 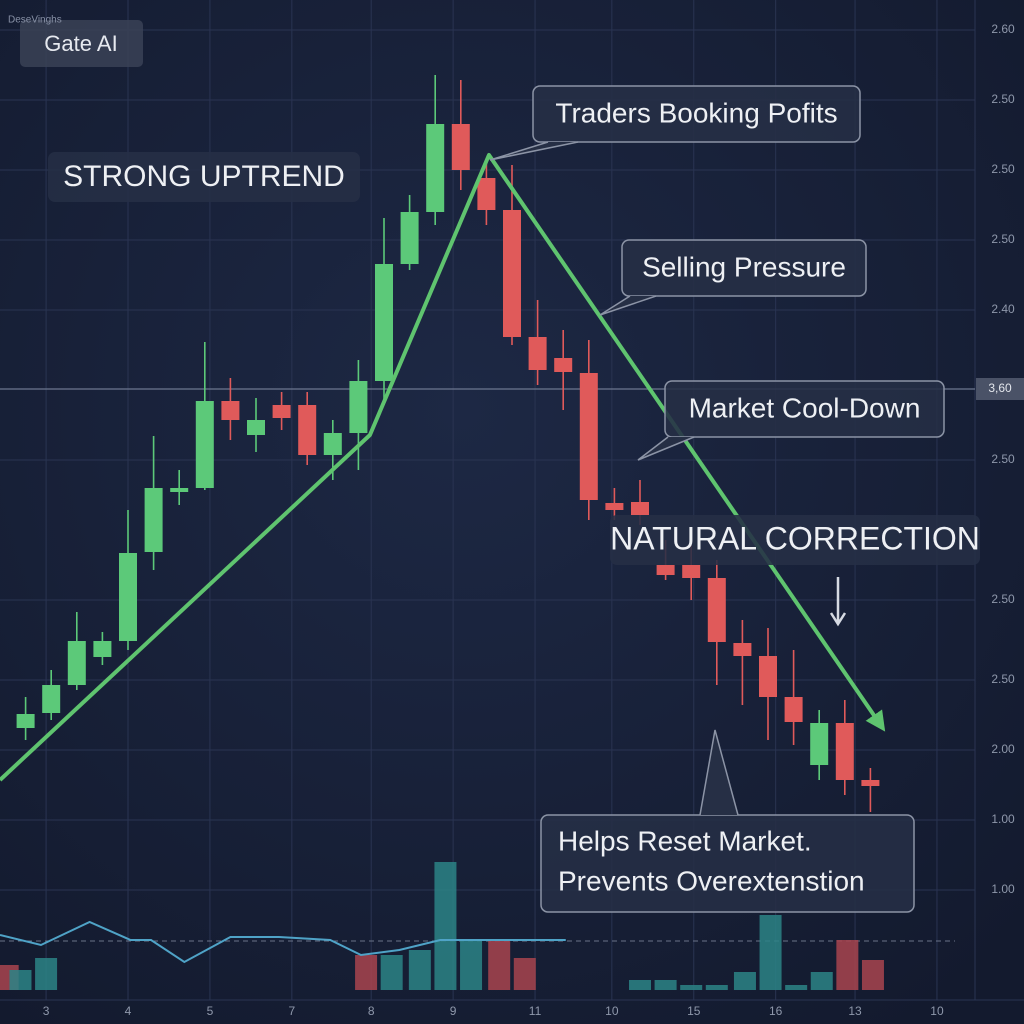 I want to click on x-tick-label: 13, so click(x=855, y=1011).